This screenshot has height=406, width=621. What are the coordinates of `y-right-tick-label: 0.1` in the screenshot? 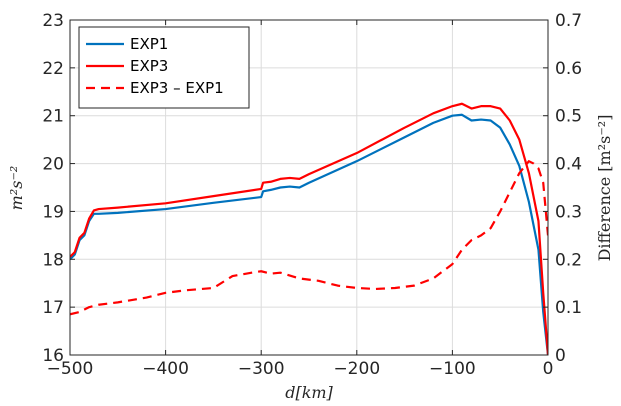 It's located at (568, 308).